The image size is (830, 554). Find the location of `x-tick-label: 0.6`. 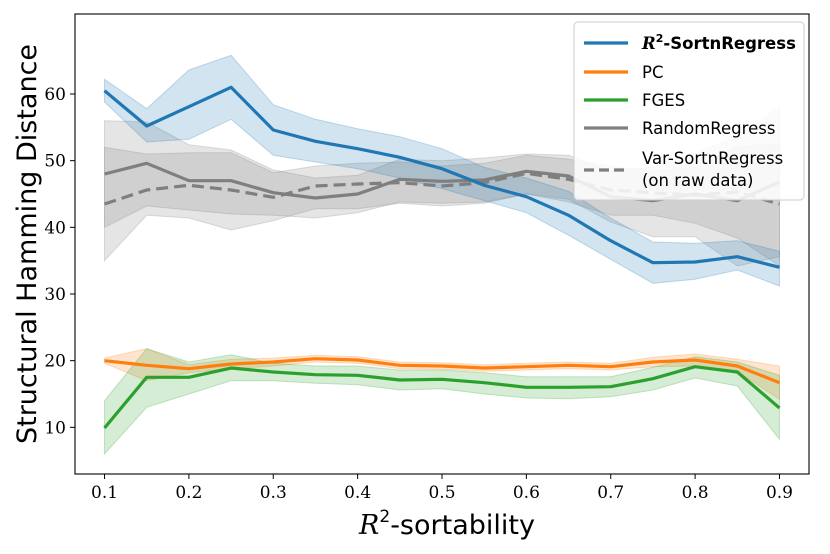

x-tick-label: 0.6 is located at coordinates (526, 493).